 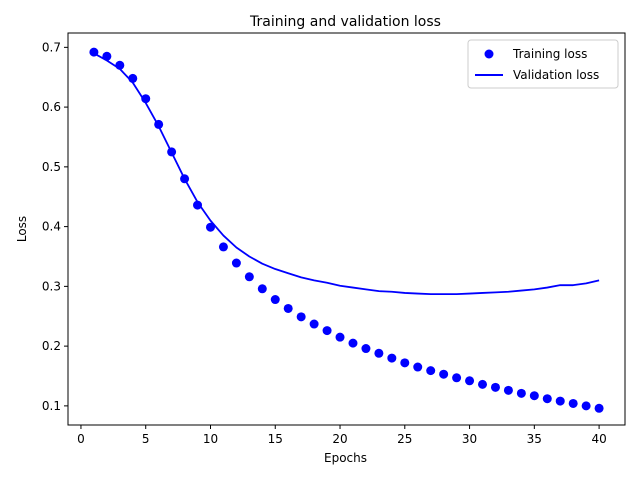 I want to click on y-tick-label: 0.4, so click(x=51, y=227).